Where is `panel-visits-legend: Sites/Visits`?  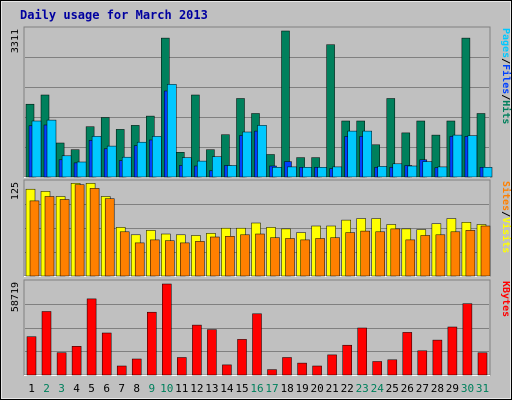
panel-visits-legend: Sites/Visits is located at coordinates (506, 217).